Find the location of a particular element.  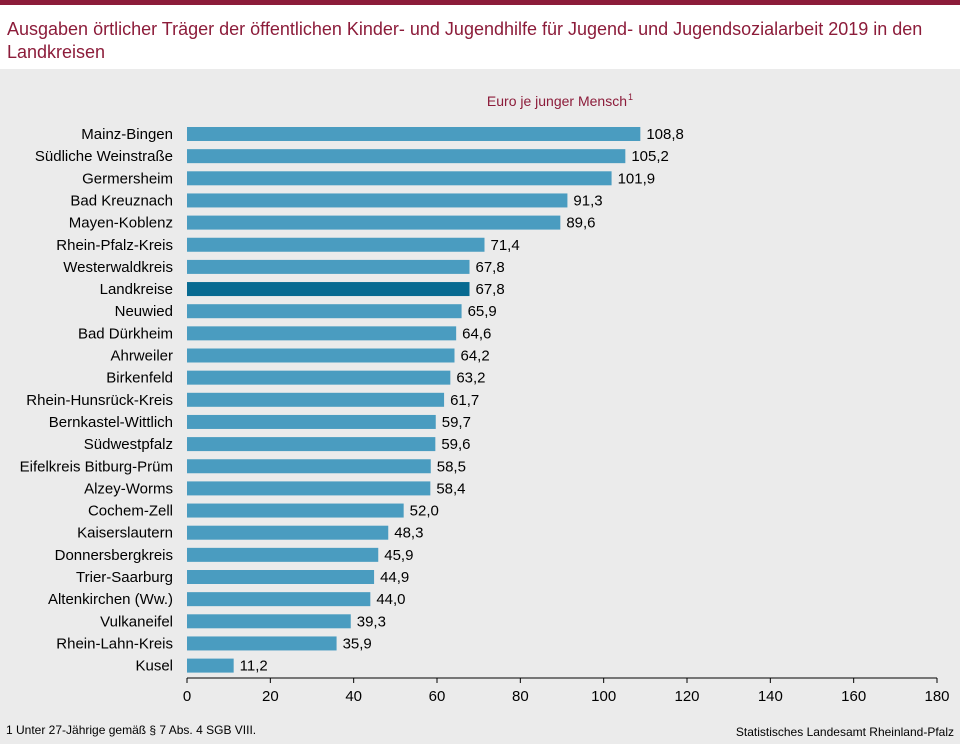

category-label-12: Rhein-Hunsrück-Kreis is located at coordinates (99, 400).